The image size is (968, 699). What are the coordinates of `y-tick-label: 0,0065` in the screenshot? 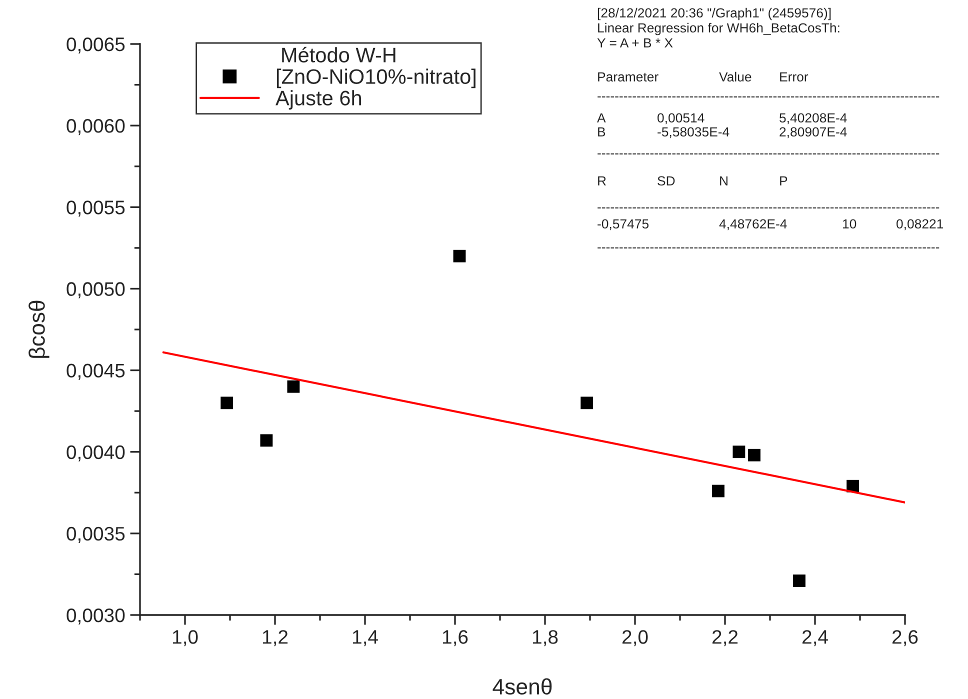 It's located at (95, 45).